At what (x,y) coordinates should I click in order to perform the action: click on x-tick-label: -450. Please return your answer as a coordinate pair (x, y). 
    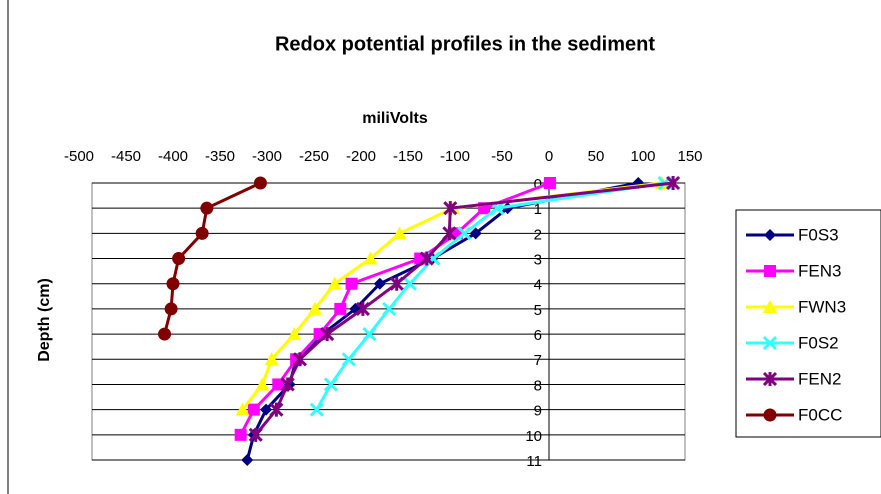
    Looking at the image, I should click on (126, 156).